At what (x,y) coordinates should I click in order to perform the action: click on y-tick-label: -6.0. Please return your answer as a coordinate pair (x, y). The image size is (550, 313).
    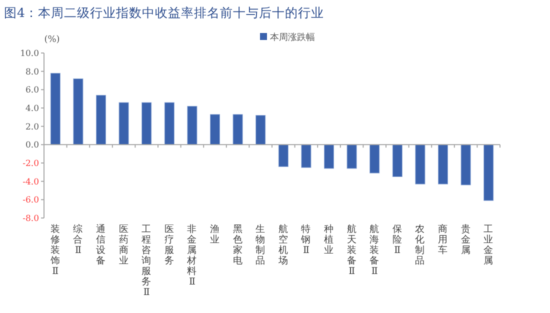
    Looking at the image, I should click on (30, 201).